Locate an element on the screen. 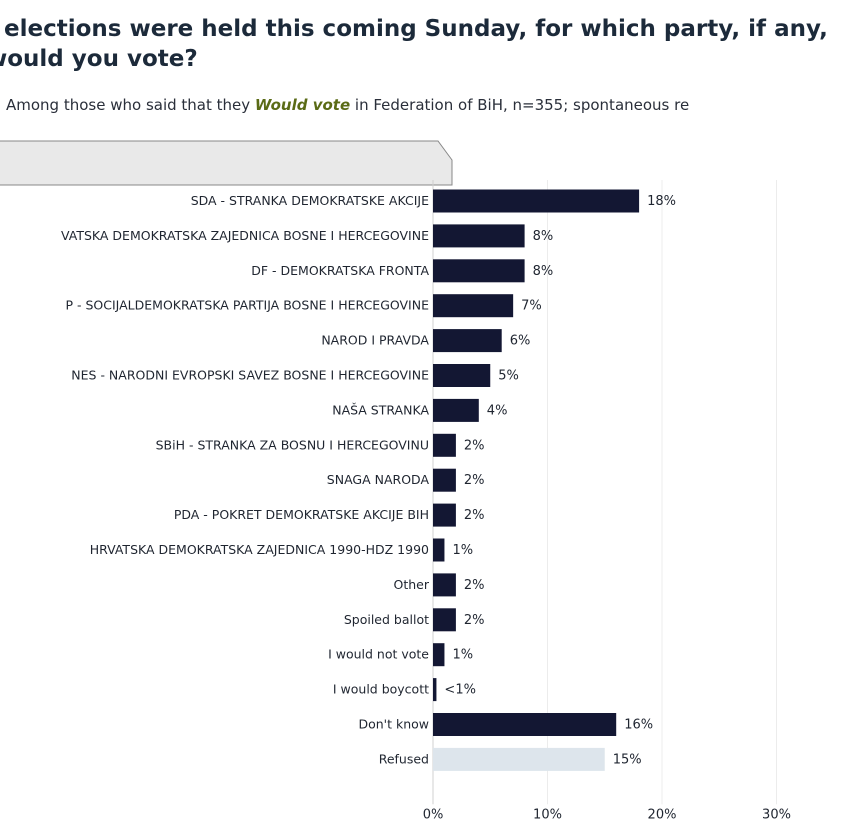 The image size is (847, 830). category-label: I would boycott is located at coordinates (381, 689).